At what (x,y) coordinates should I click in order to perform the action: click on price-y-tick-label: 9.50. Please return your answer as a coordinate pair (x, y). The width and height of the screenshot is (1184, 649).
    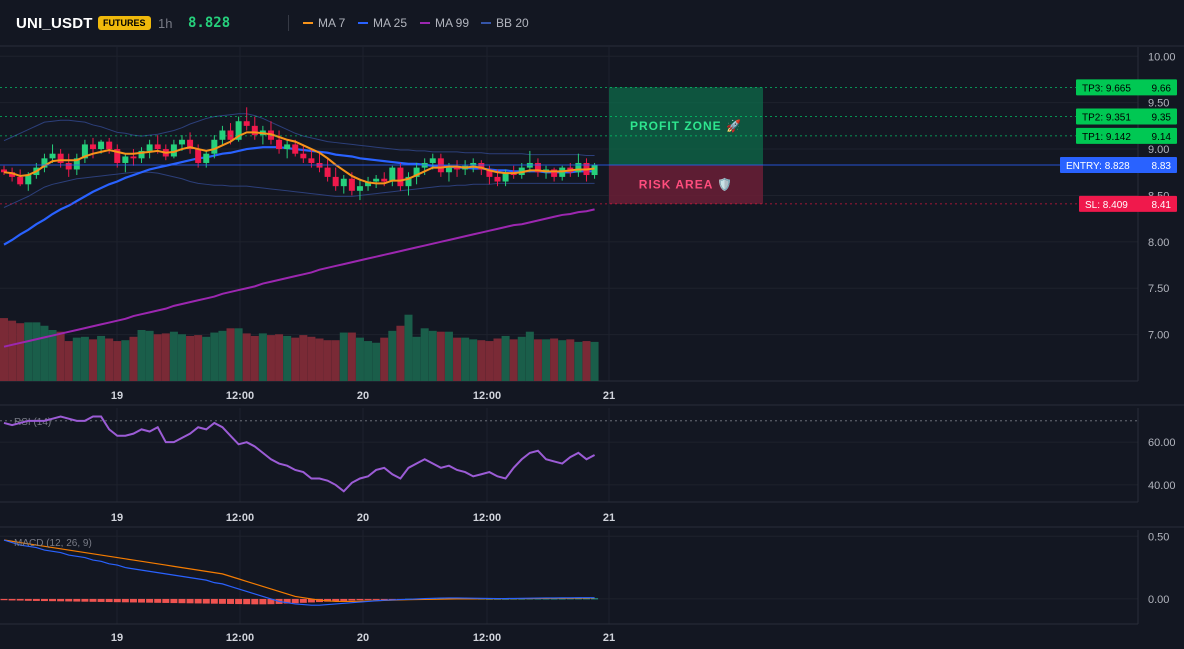
    Looking at the image, I should click on (1158, 104).